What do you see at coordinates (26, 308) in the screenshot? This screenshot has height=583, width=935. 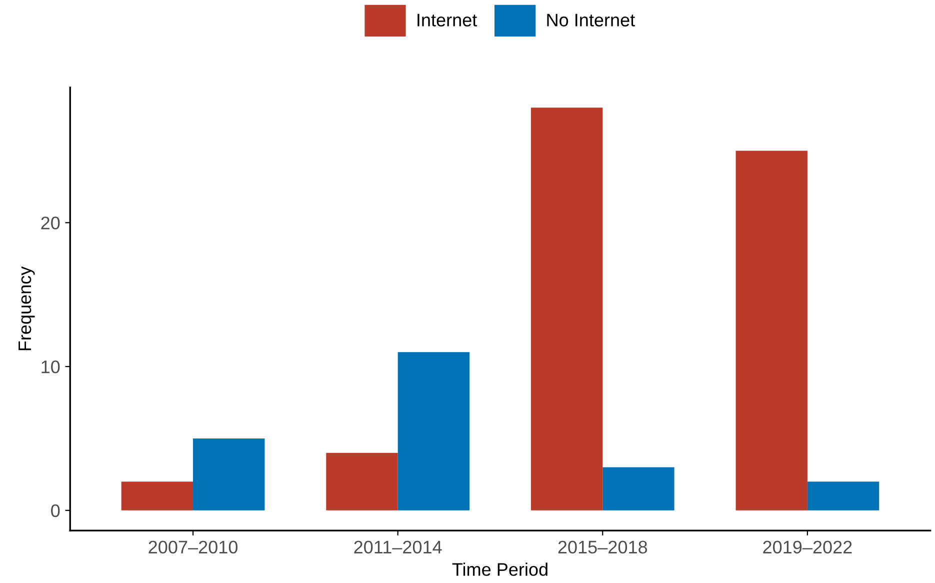 I see `y-axis-title: Frequency` at bounding box center [26, 308].